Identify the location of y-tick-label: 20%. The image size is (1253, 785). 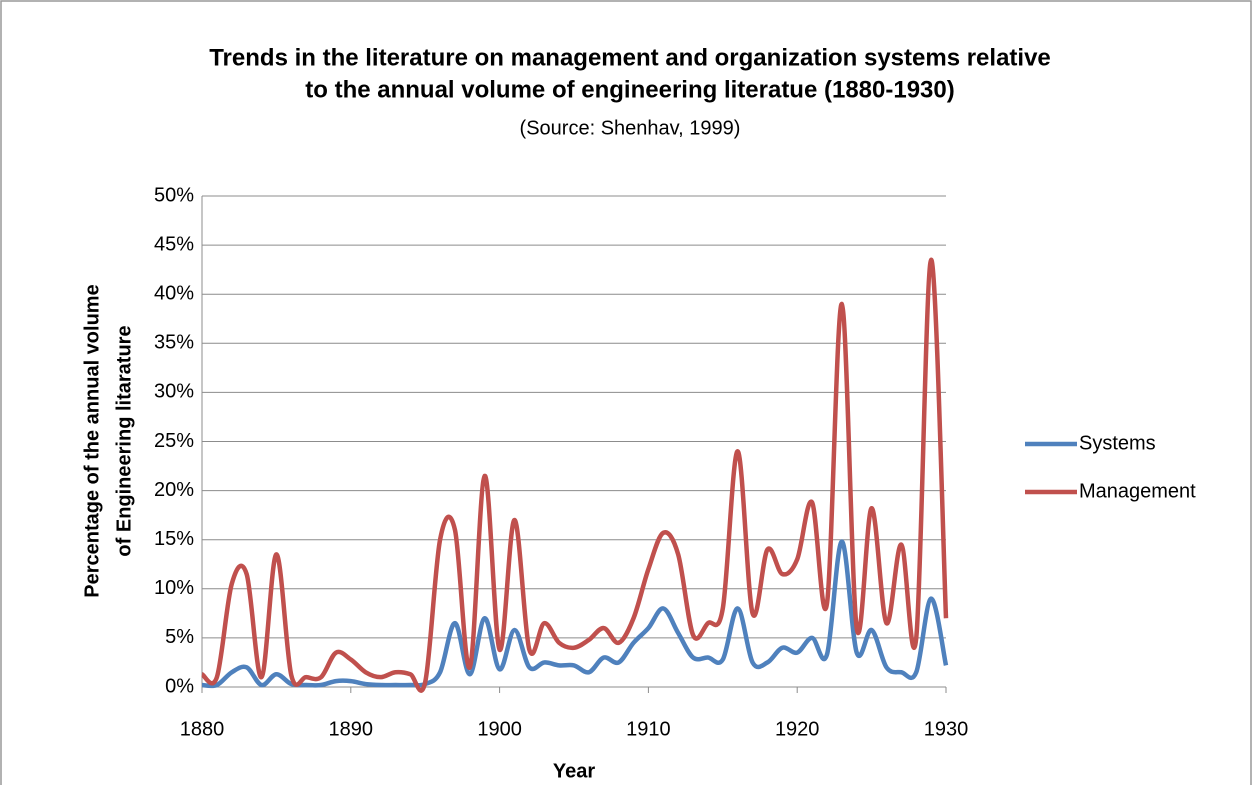
(174, 490).